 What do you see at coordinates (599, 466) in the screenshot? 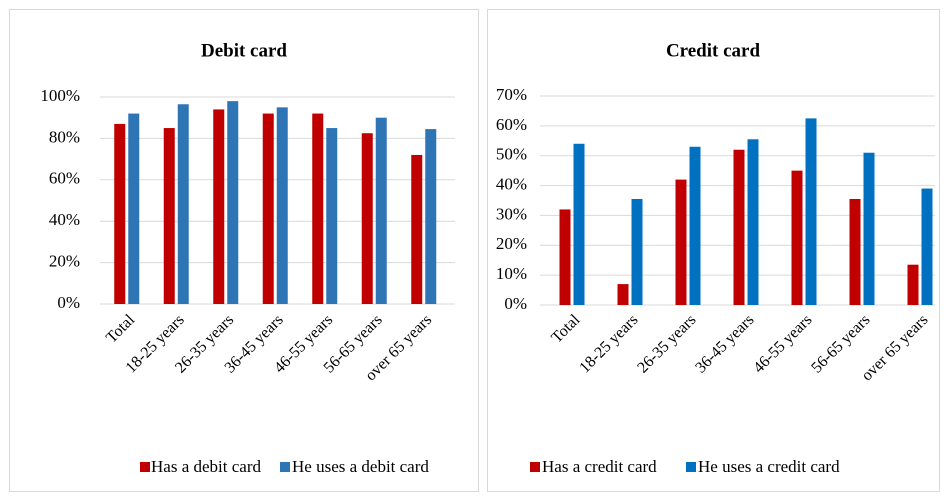
I see `legend-label: Has a credit card` at bounding box center [599, 466].